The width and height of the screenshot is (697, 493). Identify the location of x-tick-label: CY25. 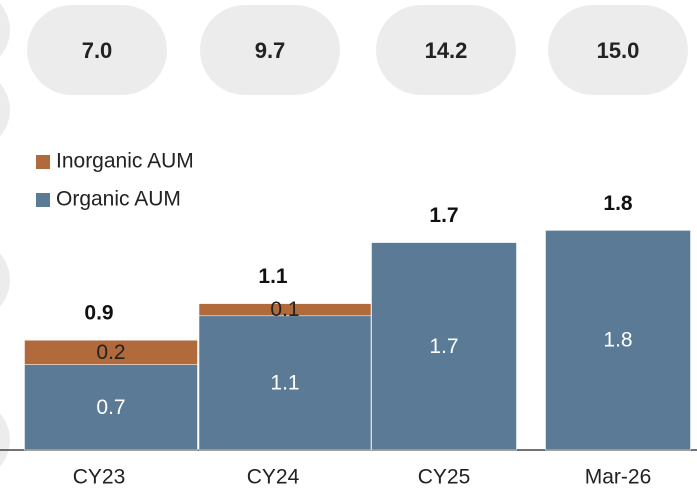
(444, 477).